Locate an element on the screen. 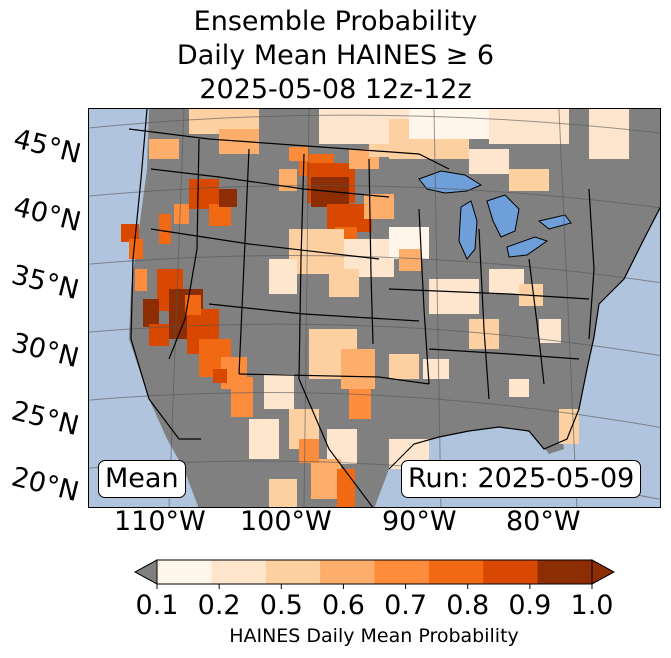 Image resolution: width=671 pixels, height=658 pixels. colorbar-tick-label: 0.1 is located at coordinates (157, 605).